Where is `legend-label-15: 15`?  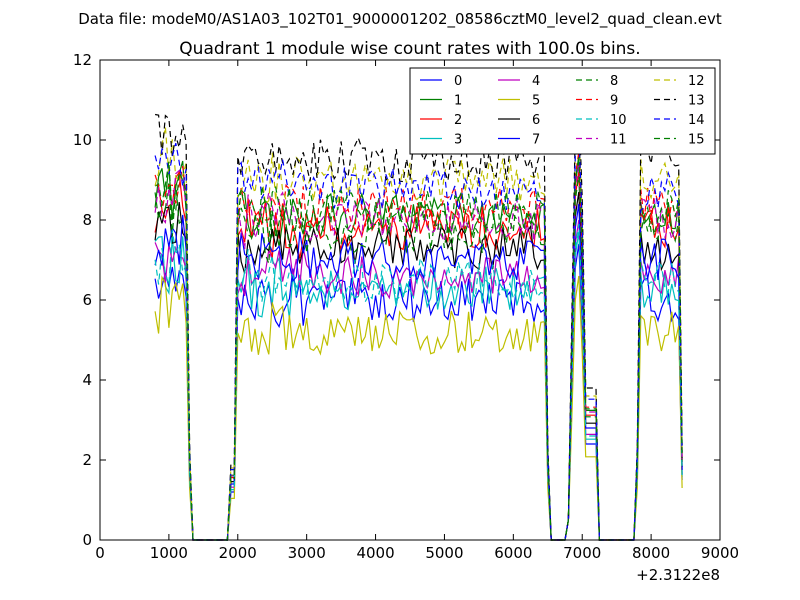 legend-label-15: 15 is located at coordinates (696, 140).